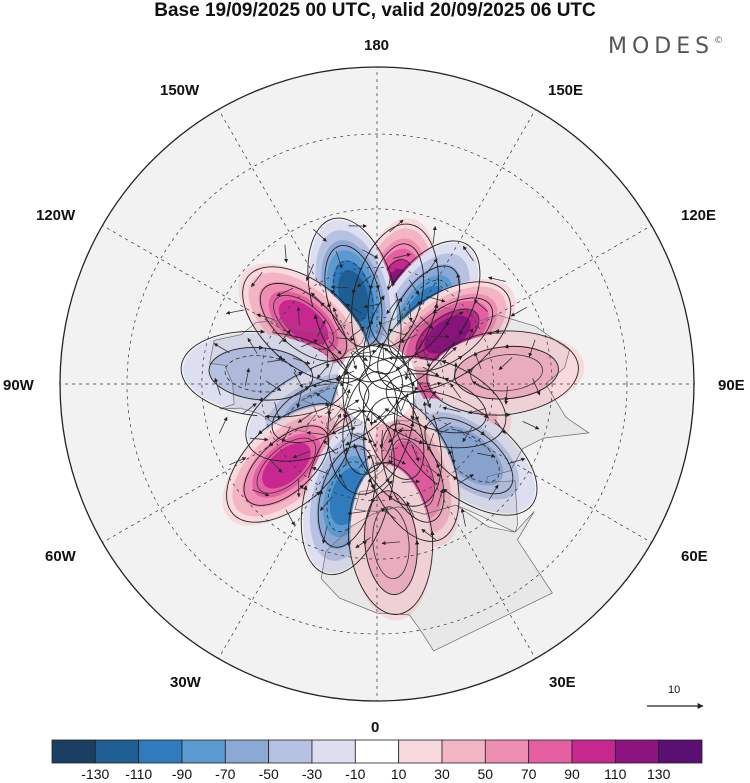 The image size is (750, 783). I want to click on latitude-circle, so click(377, 384).